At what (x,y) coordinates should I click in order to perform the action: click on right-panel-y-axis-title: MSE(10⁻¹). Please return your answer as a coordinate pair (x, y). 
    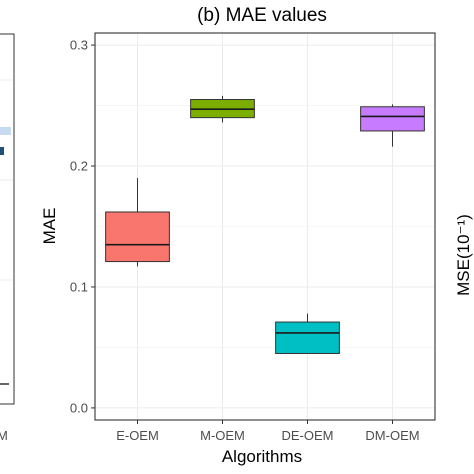
    Looking at the image, I should click on (463, 255).